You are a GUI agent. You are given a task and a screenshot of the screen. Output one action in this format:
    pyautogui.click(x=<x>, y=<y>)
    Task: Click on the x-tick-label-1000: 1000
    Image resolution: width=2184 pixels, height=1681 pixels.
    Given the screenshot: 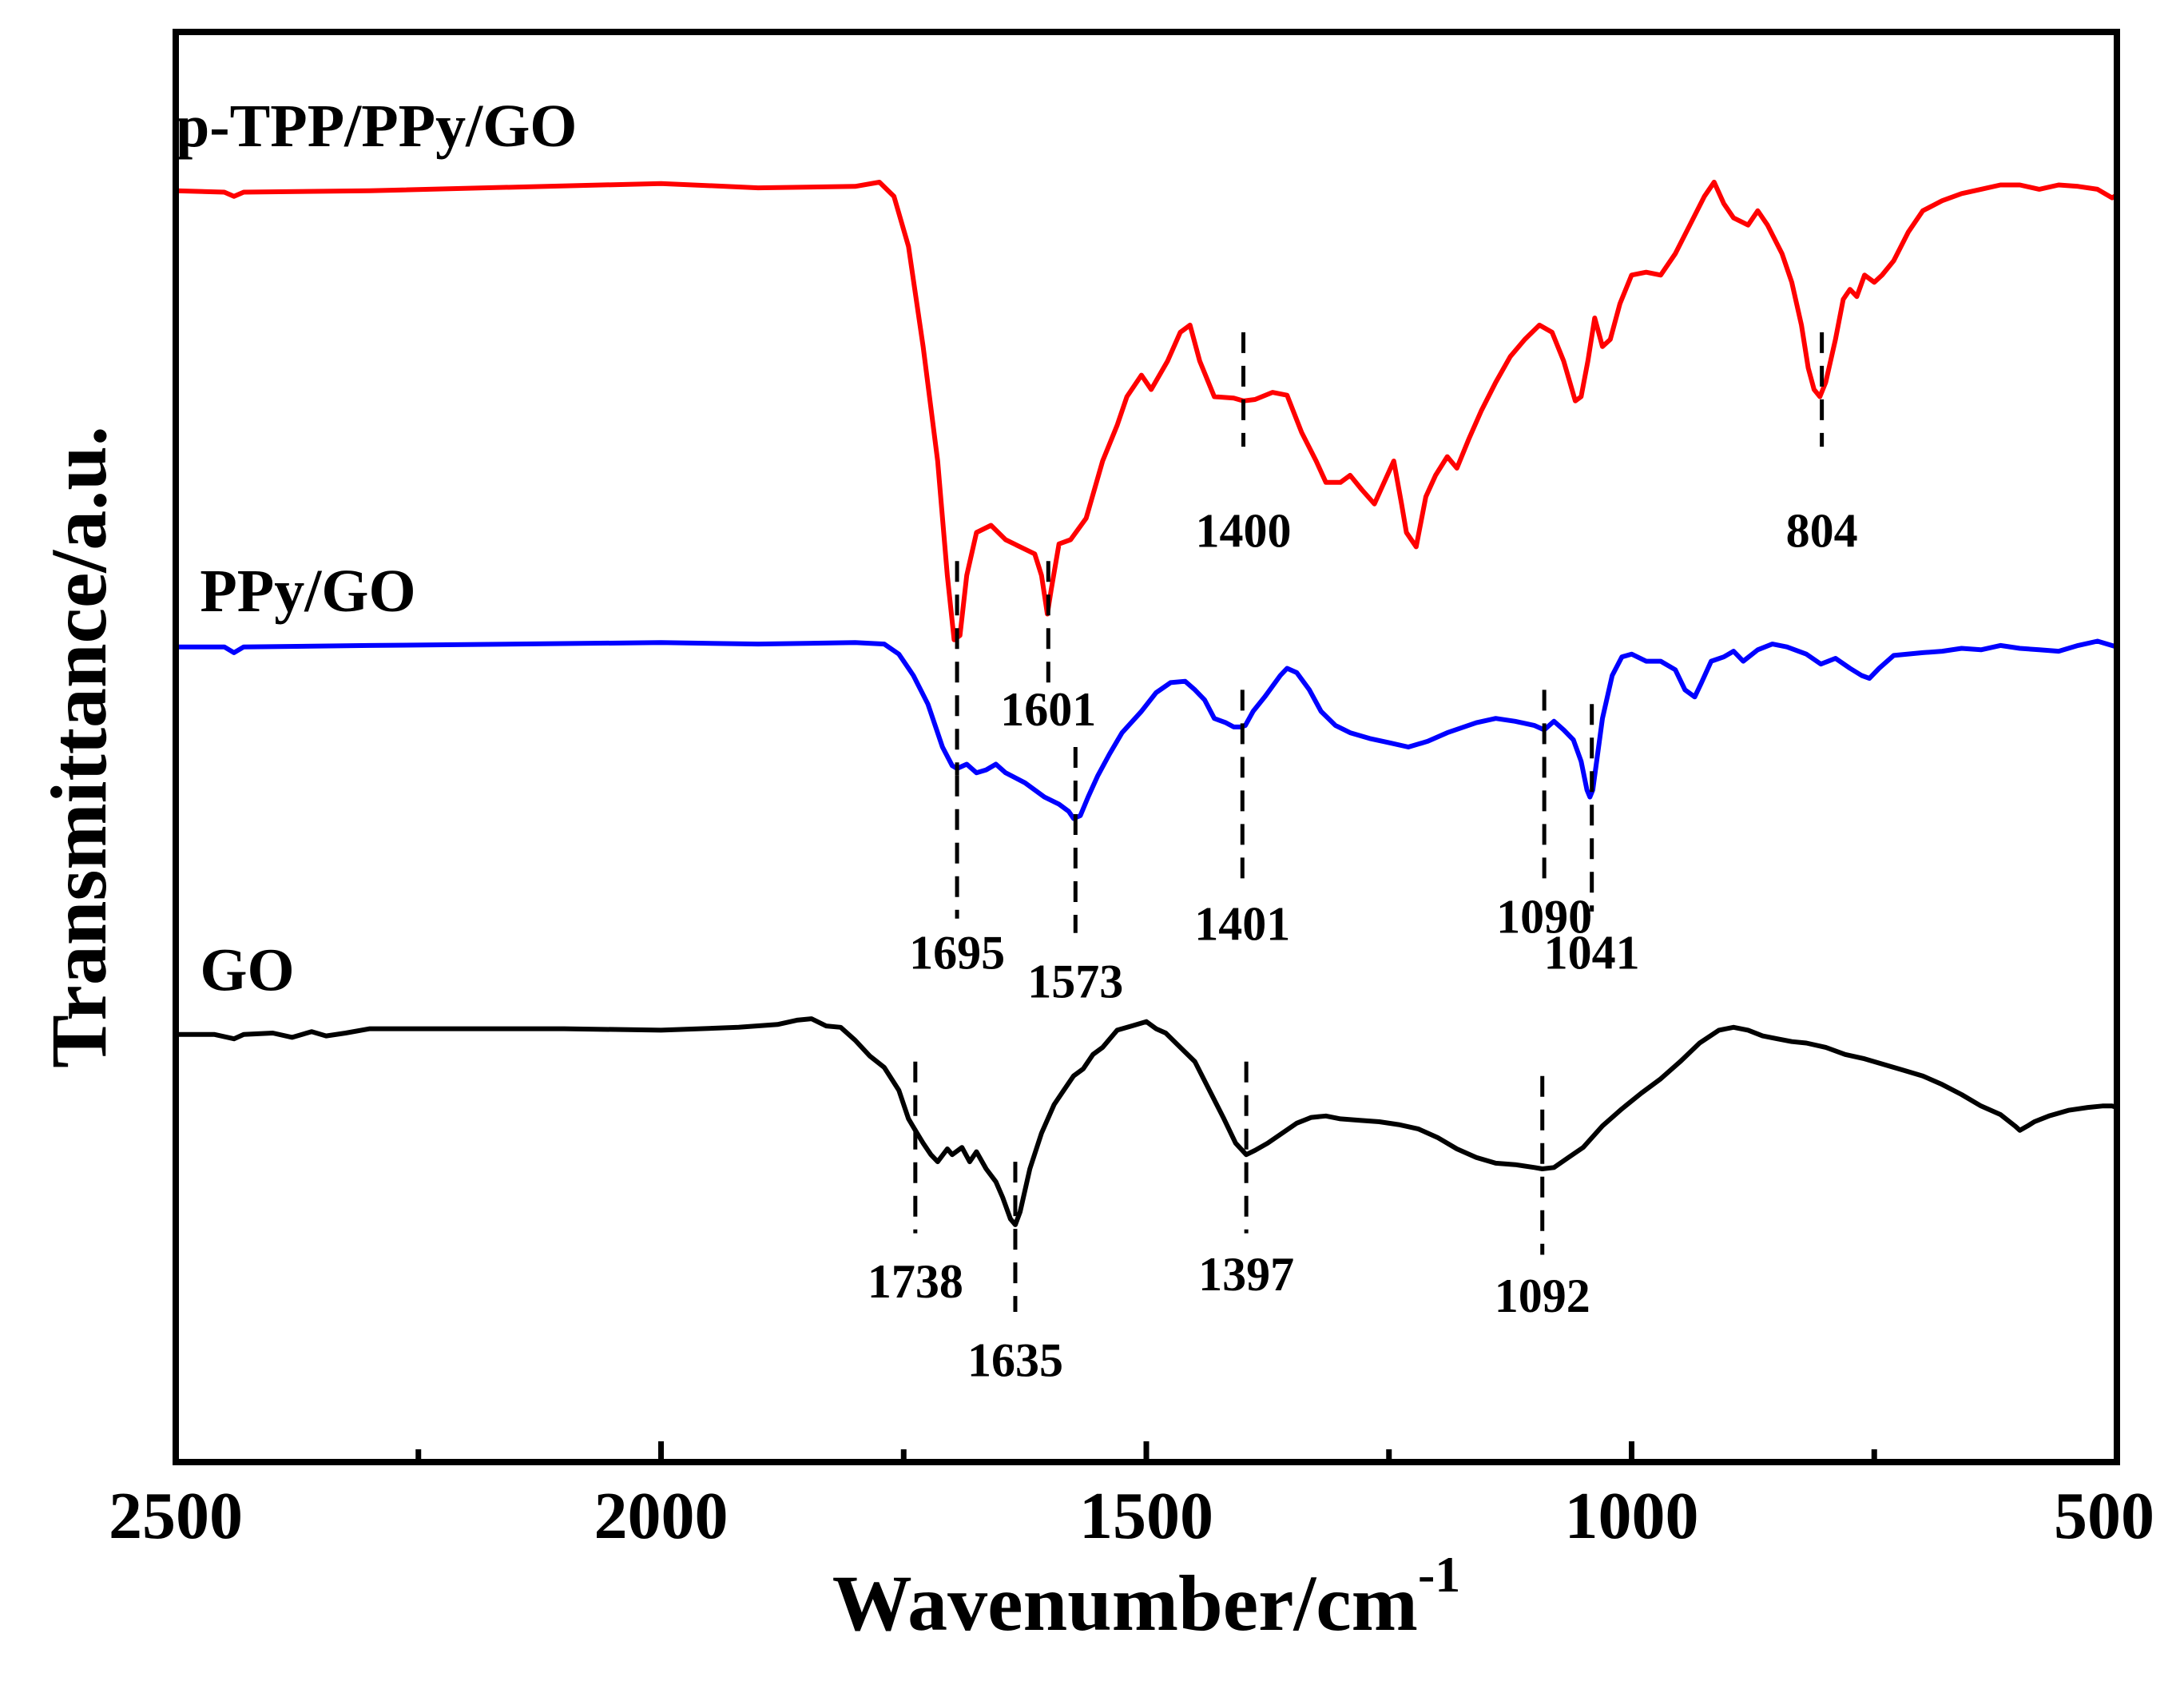 What is the action you would take?
    pyautogui.click(x=1632, y=1516)
    